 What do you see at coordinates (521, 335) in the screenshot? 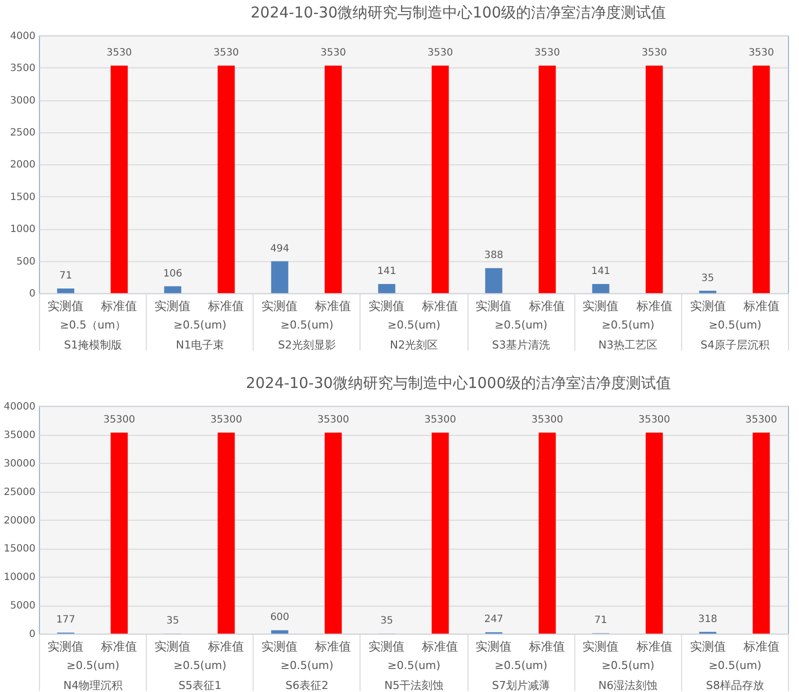
I see `x-tick-label: ≥0.5(um) S3基片清洗` at bounding box center [521, 335].